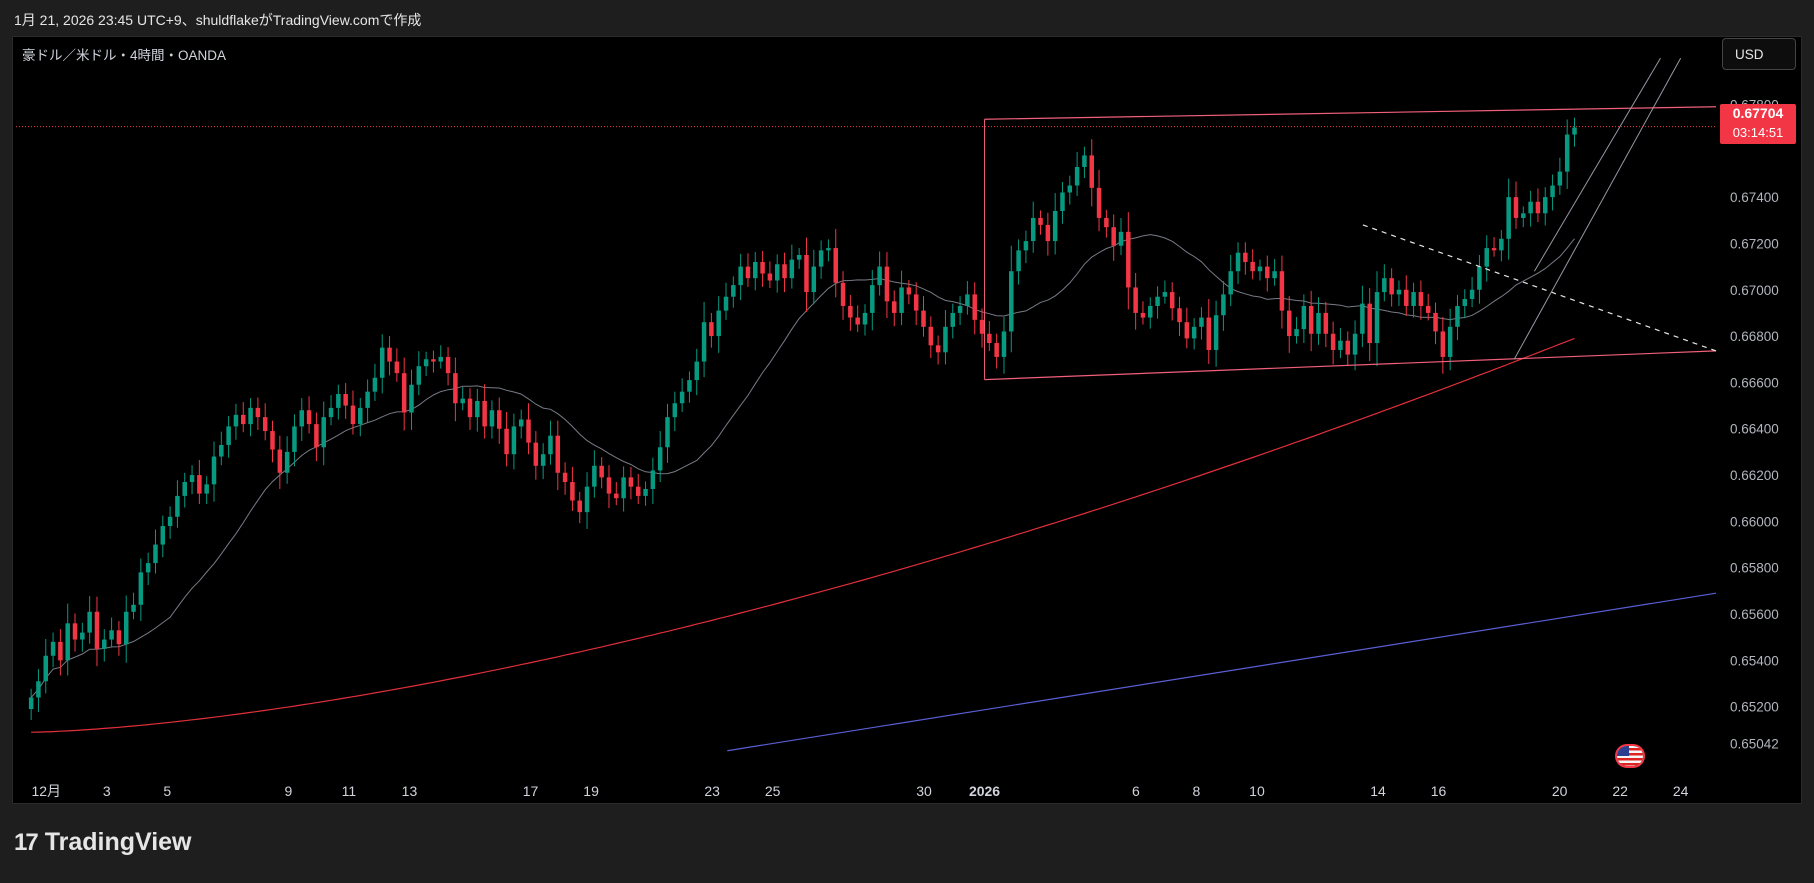 This screenshot has height=883, width=1814. What do you see at coordinates (1754, 660) in the screenshot?
I see `price-tick-label: 0.65400` at bounding box center [1754, 660].